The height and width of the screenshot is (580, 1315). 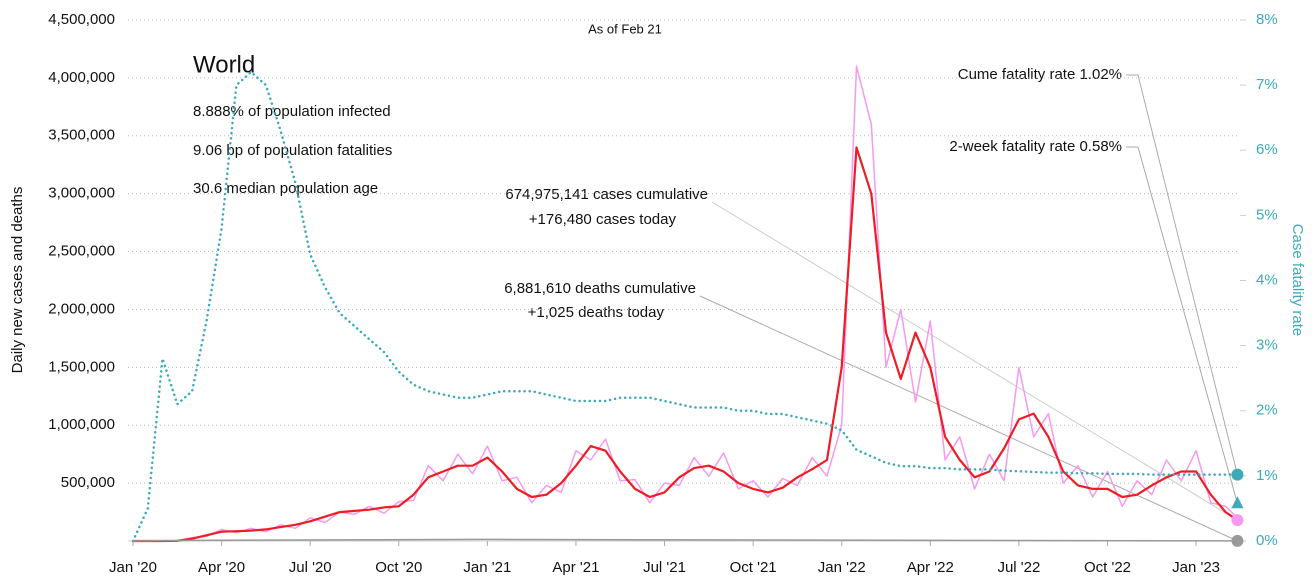 I want to click on y-tick-label: 2,500,000, so click(x=81, y=251).